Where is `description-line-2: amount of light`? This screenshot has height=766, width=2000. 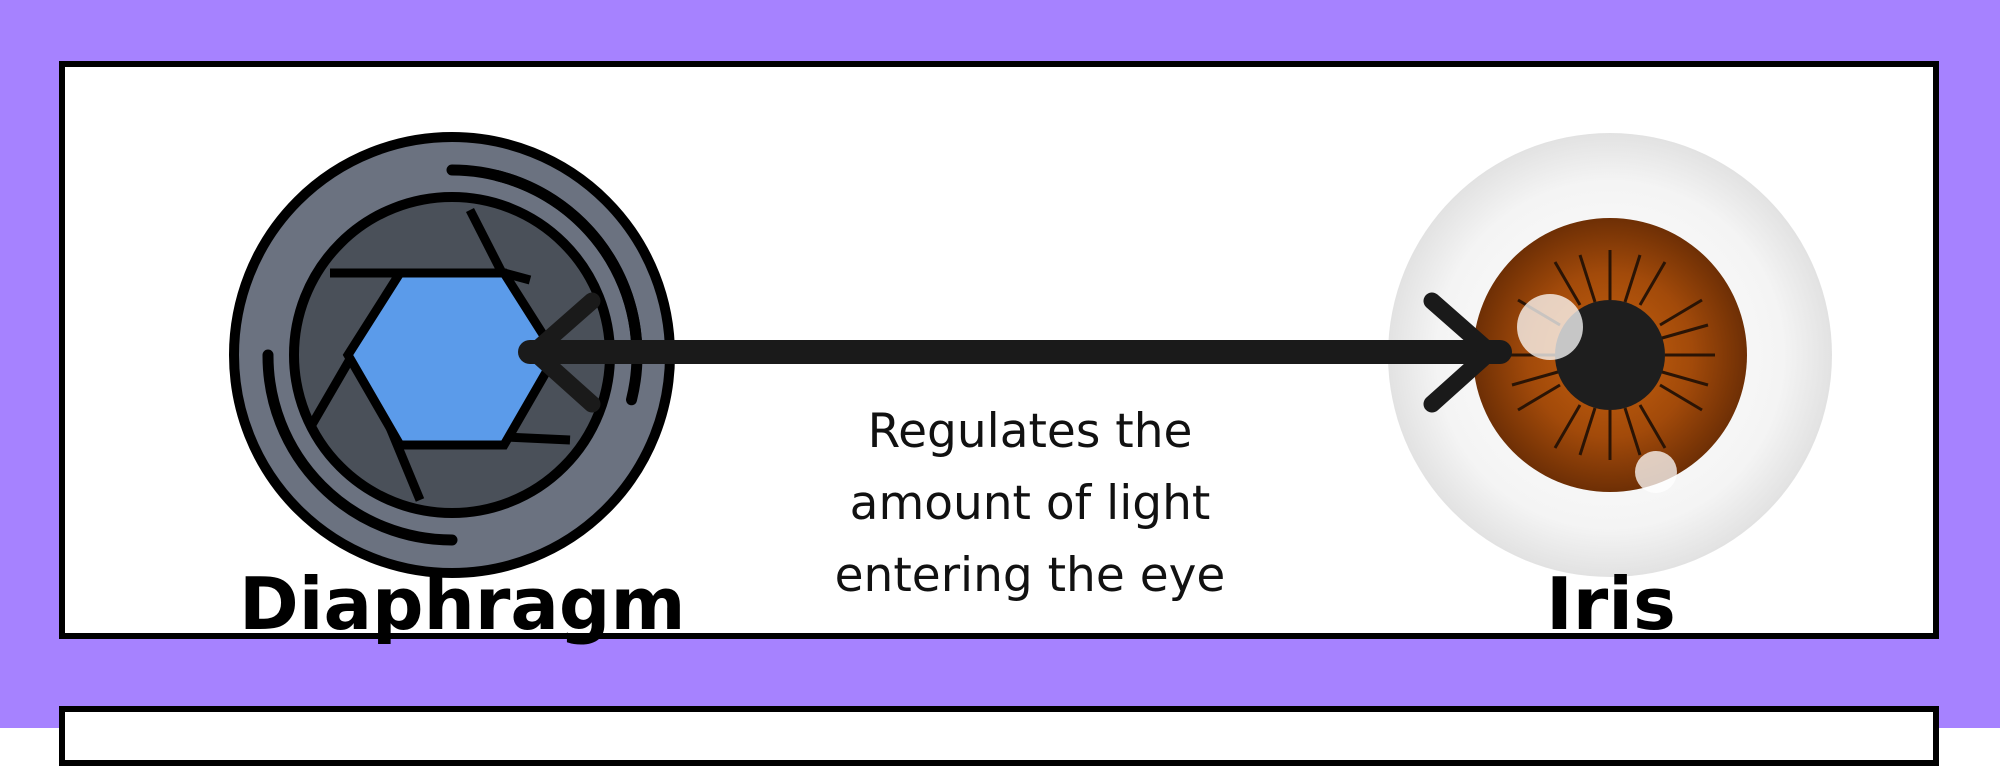
description-line-2: amount of light is located at coordinates (1030, 503).